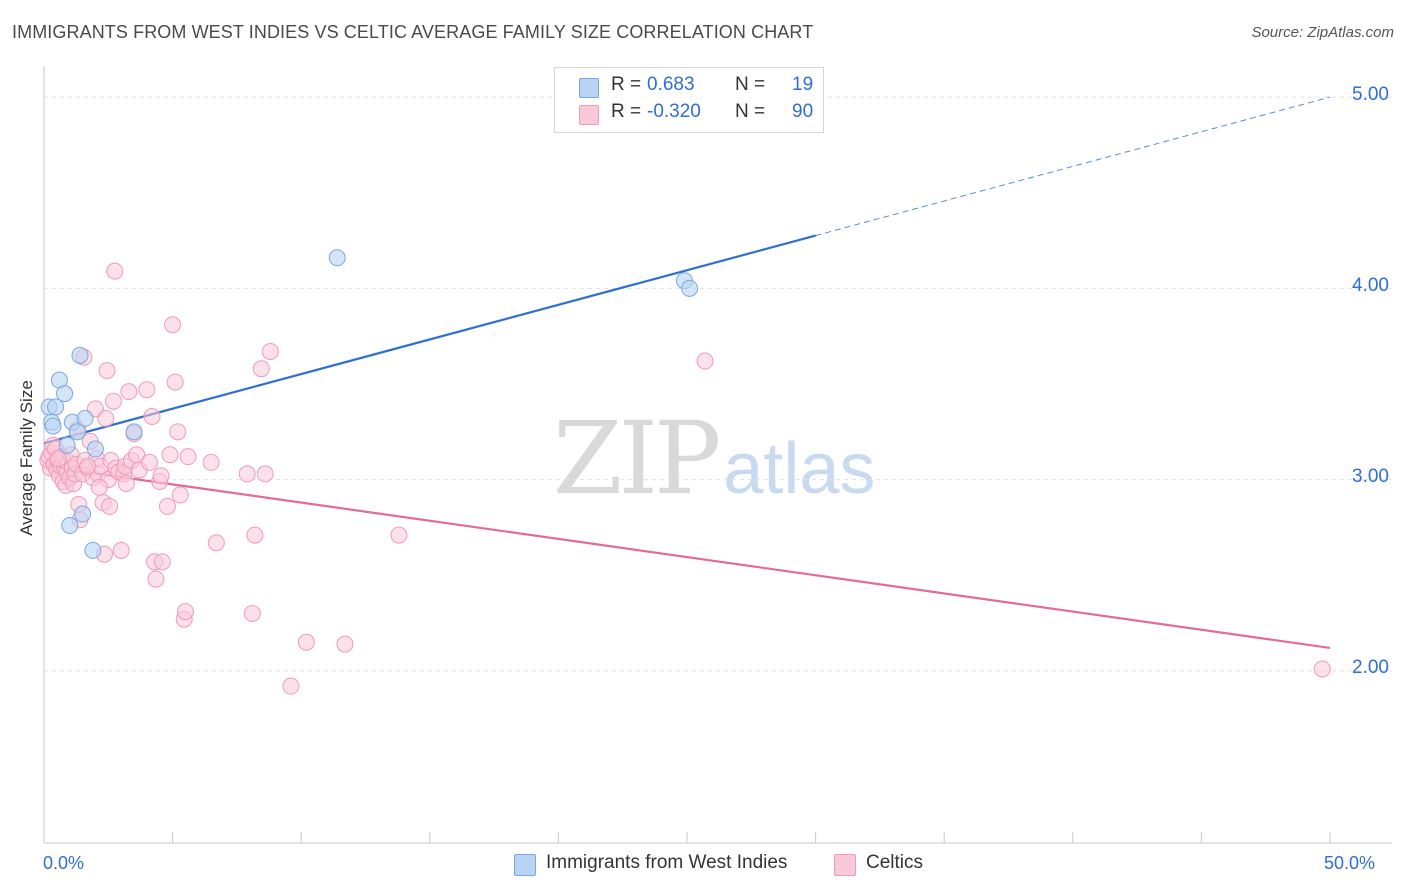  What do you see at coordinates (689, 100) in the screenshot?
I see `stats-legend: R = 0.683 N = 19 R = -0.320 N = 90` at bounding box center [689, 100].